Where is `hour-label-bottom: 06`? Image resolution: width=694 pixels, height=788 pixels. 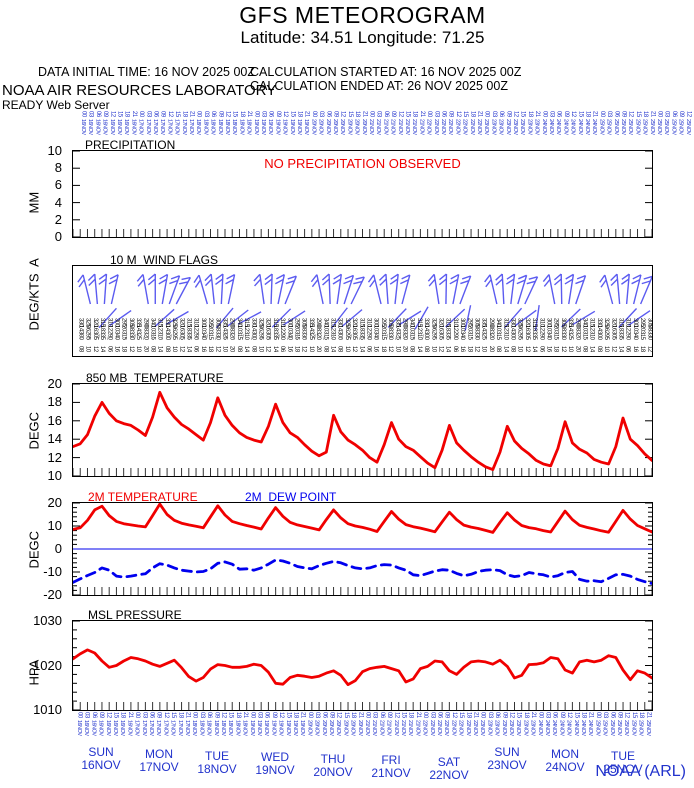
hour-label-bottom: 06 is located at coordinates (497, 715).